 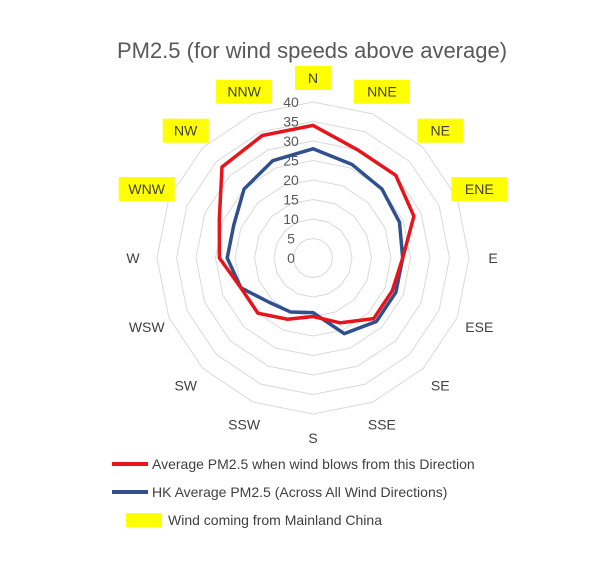 I want to click on direction-label: NNW, so click(x=244, y=92).